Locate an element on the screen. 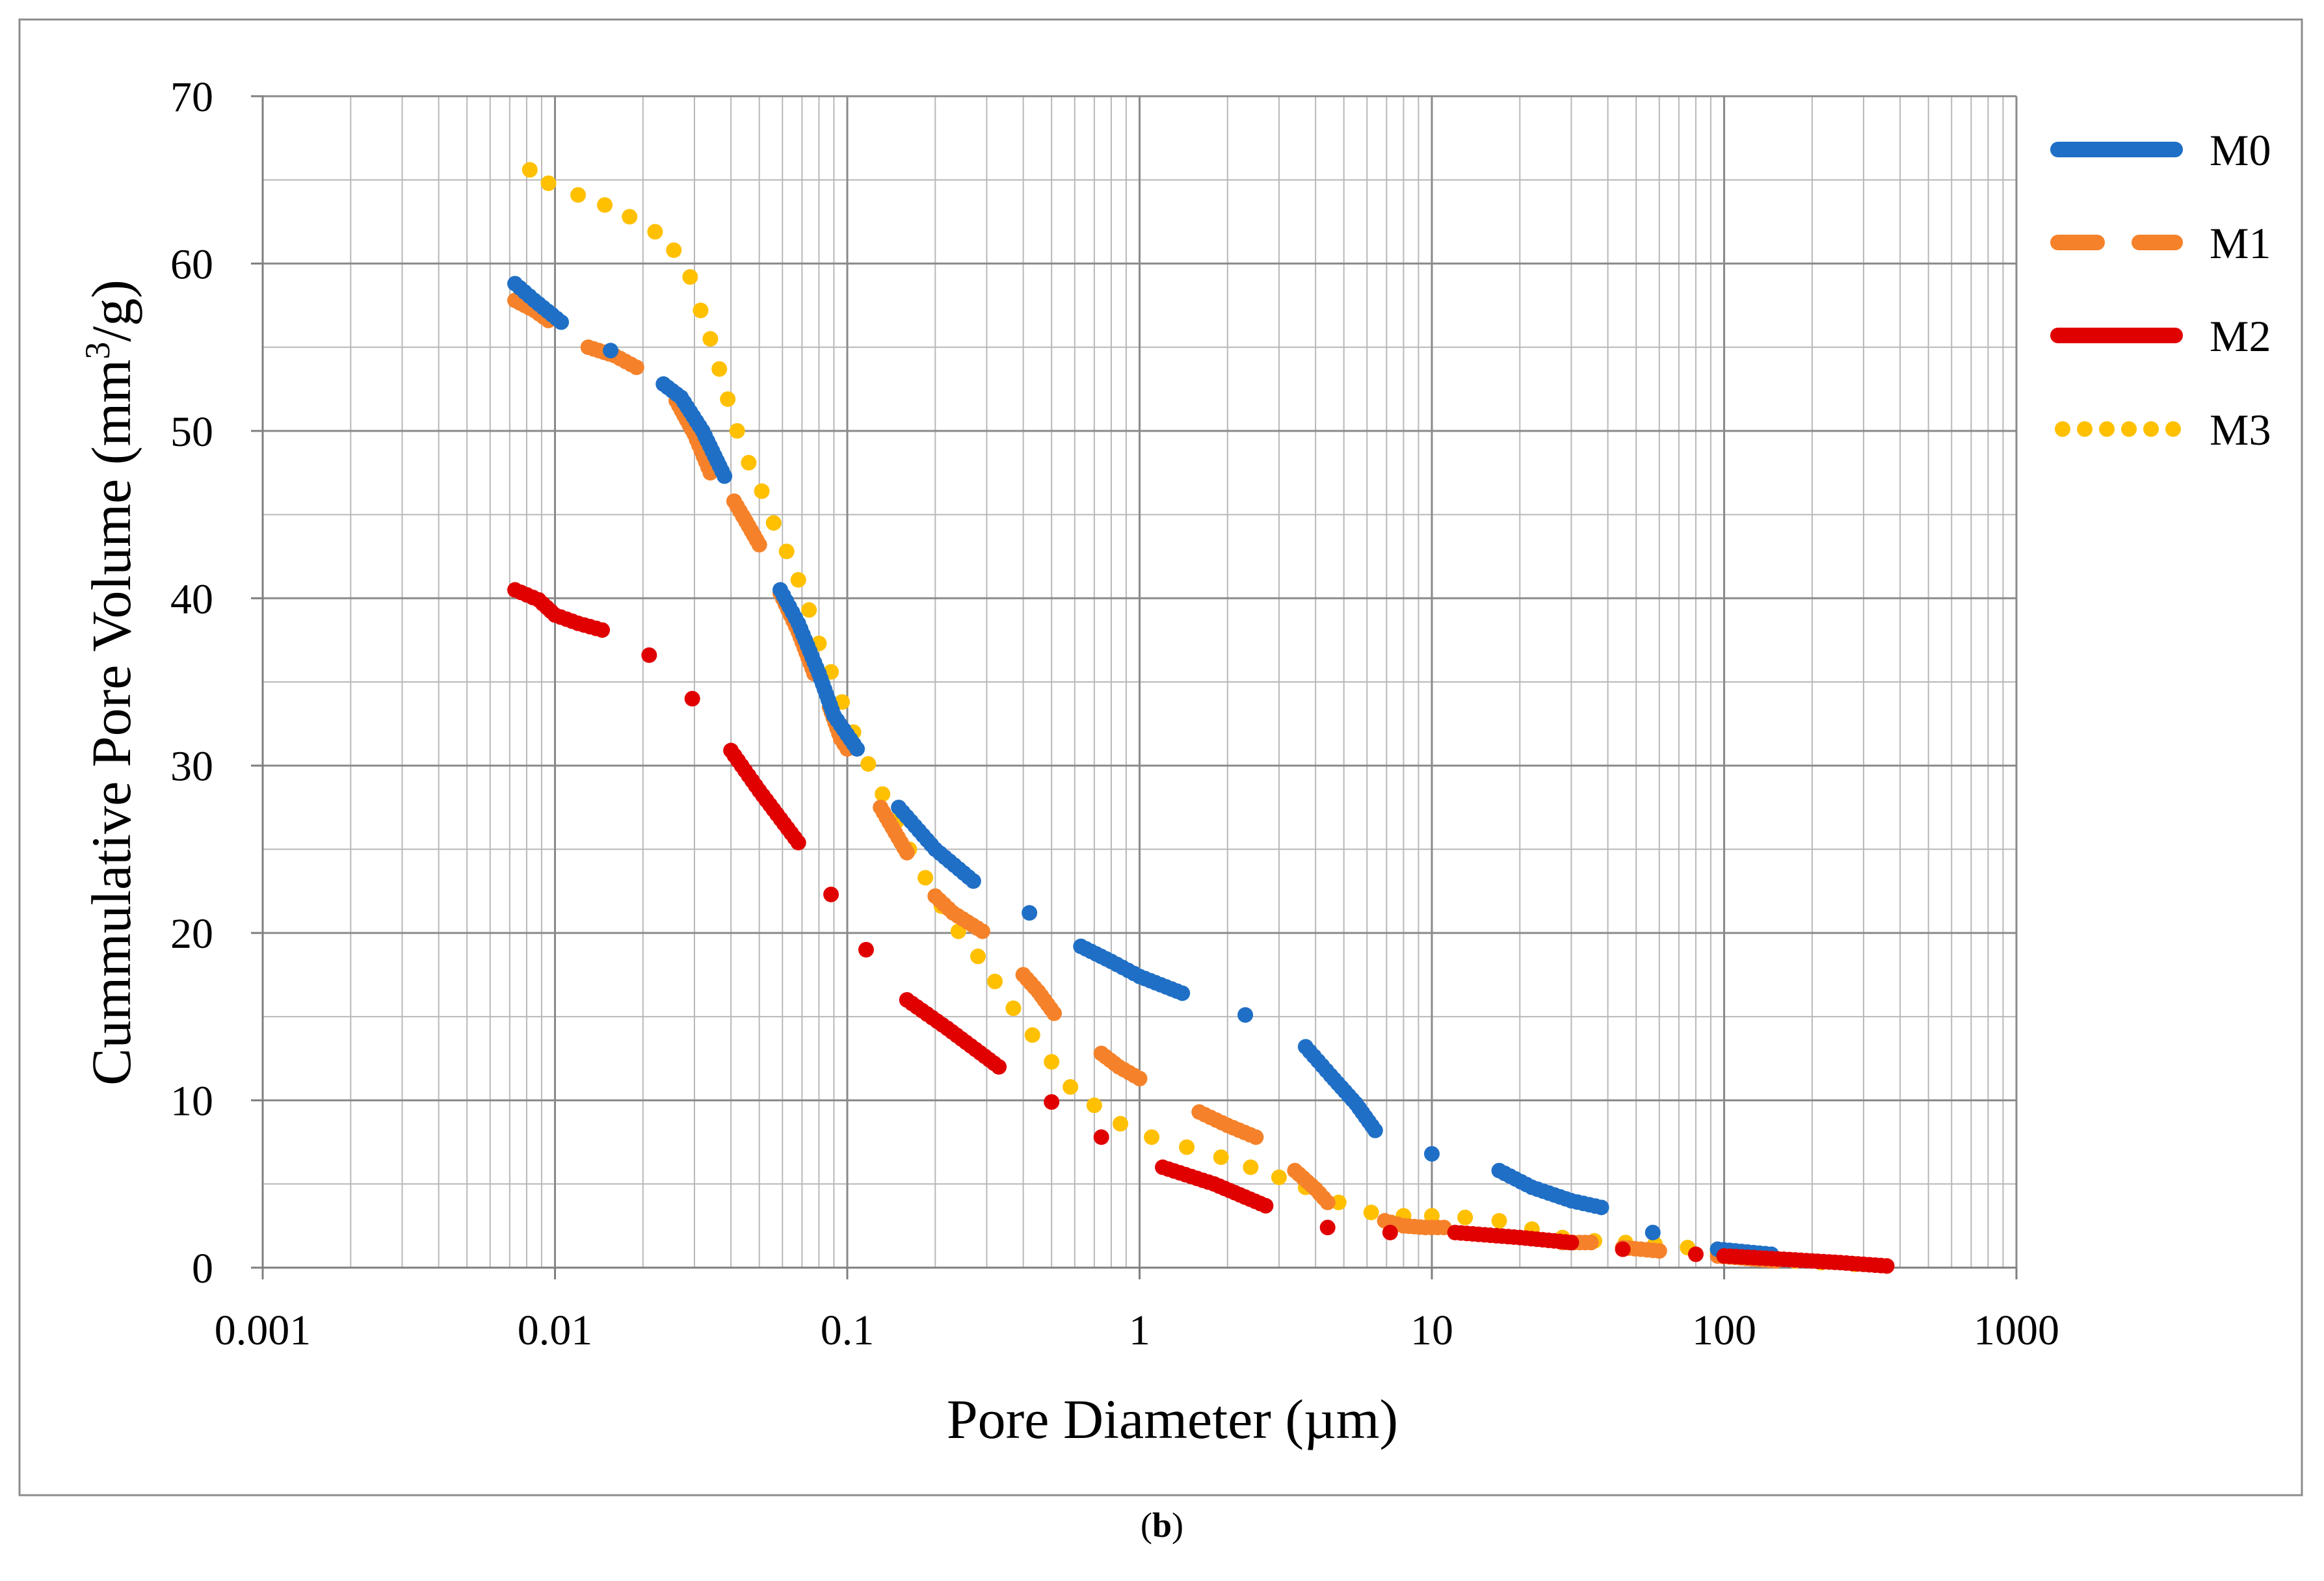 The height and width of the screenshot is (1581, 2324). x-axis-label: Pore Diameter (µm) is located at coordinates (1173, 1419).